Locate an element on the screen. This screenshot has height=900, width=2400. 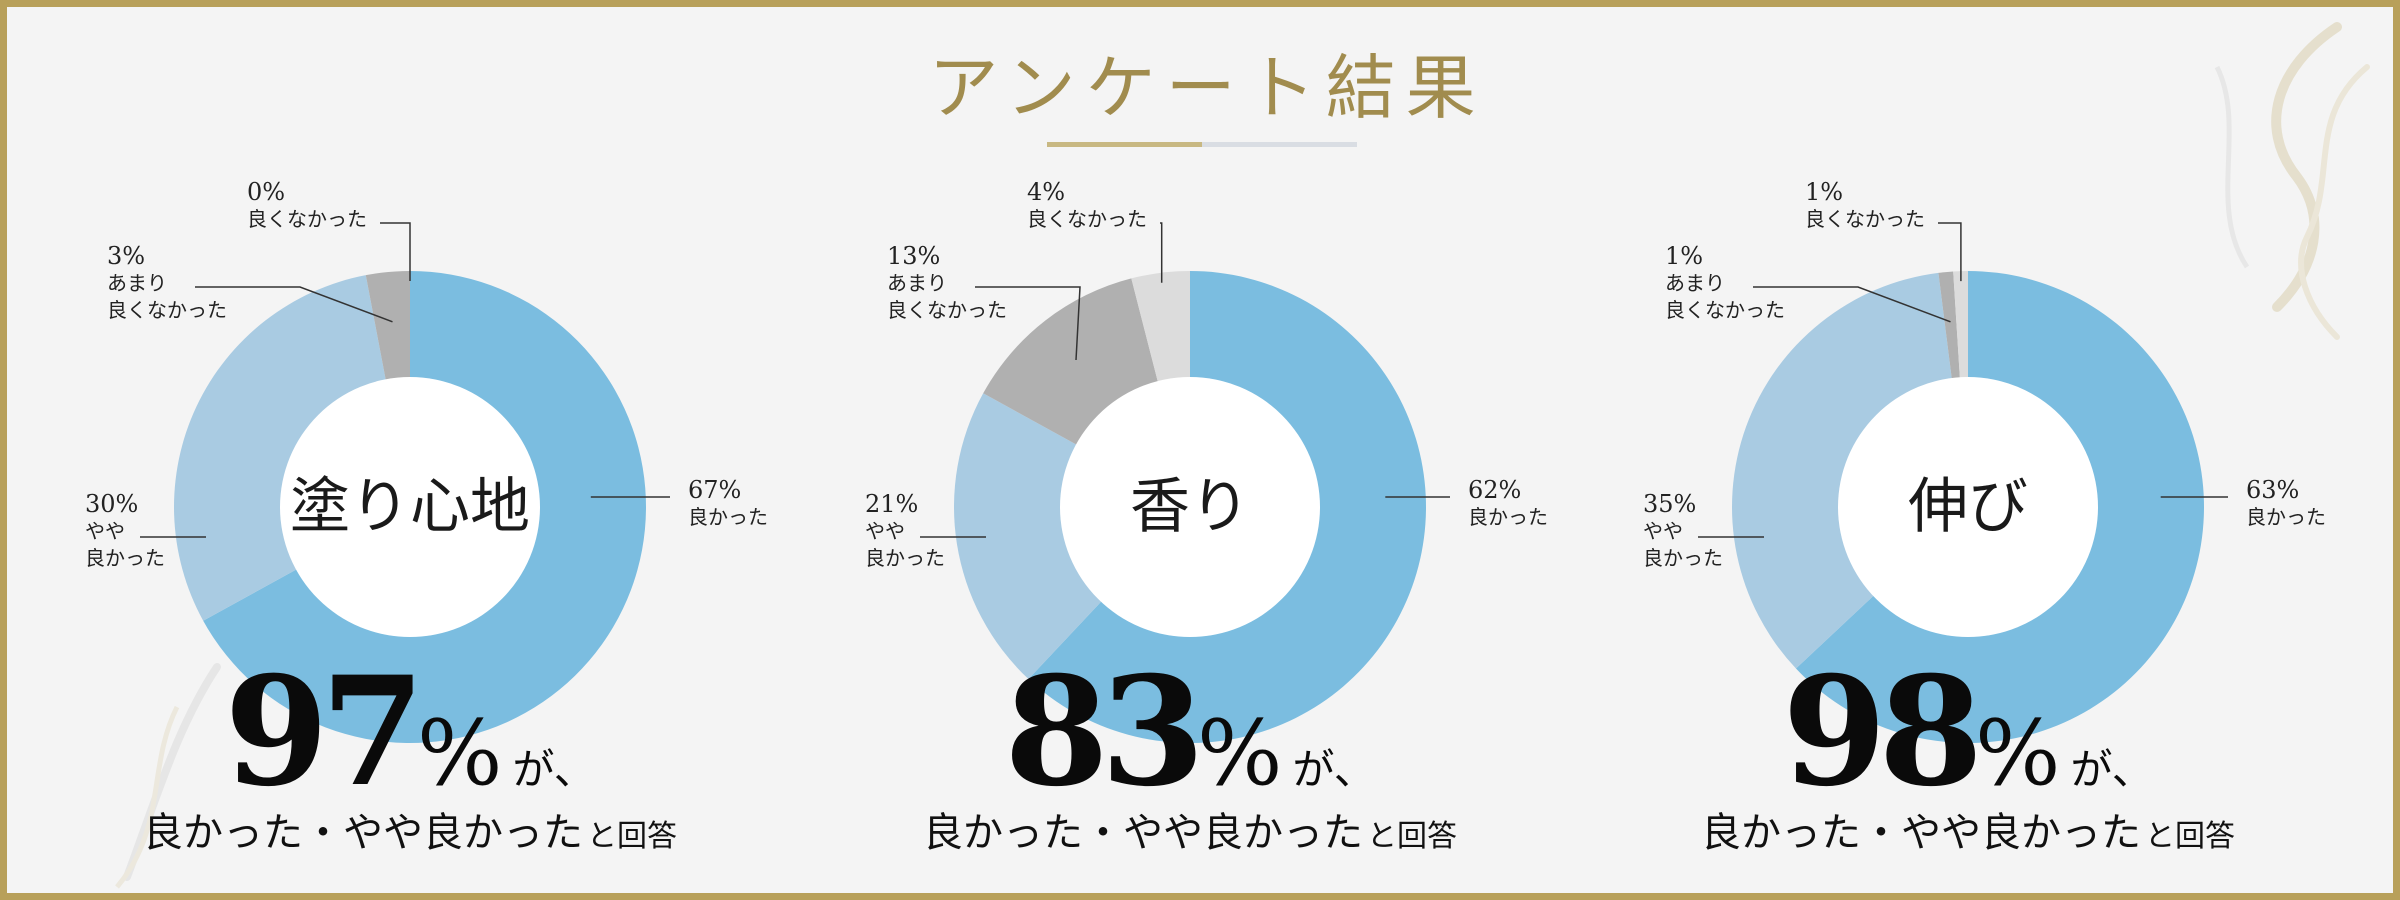
slice-percent: 13% is located at coordinates (914, 256).